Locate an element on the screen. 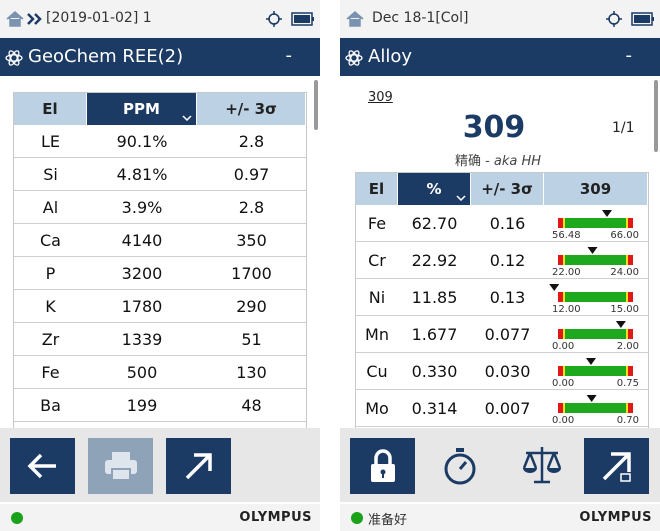 Image resolution: width=660 pixels, height=531 pixels. table-cell: Ba is located at coordinates (50, 405).